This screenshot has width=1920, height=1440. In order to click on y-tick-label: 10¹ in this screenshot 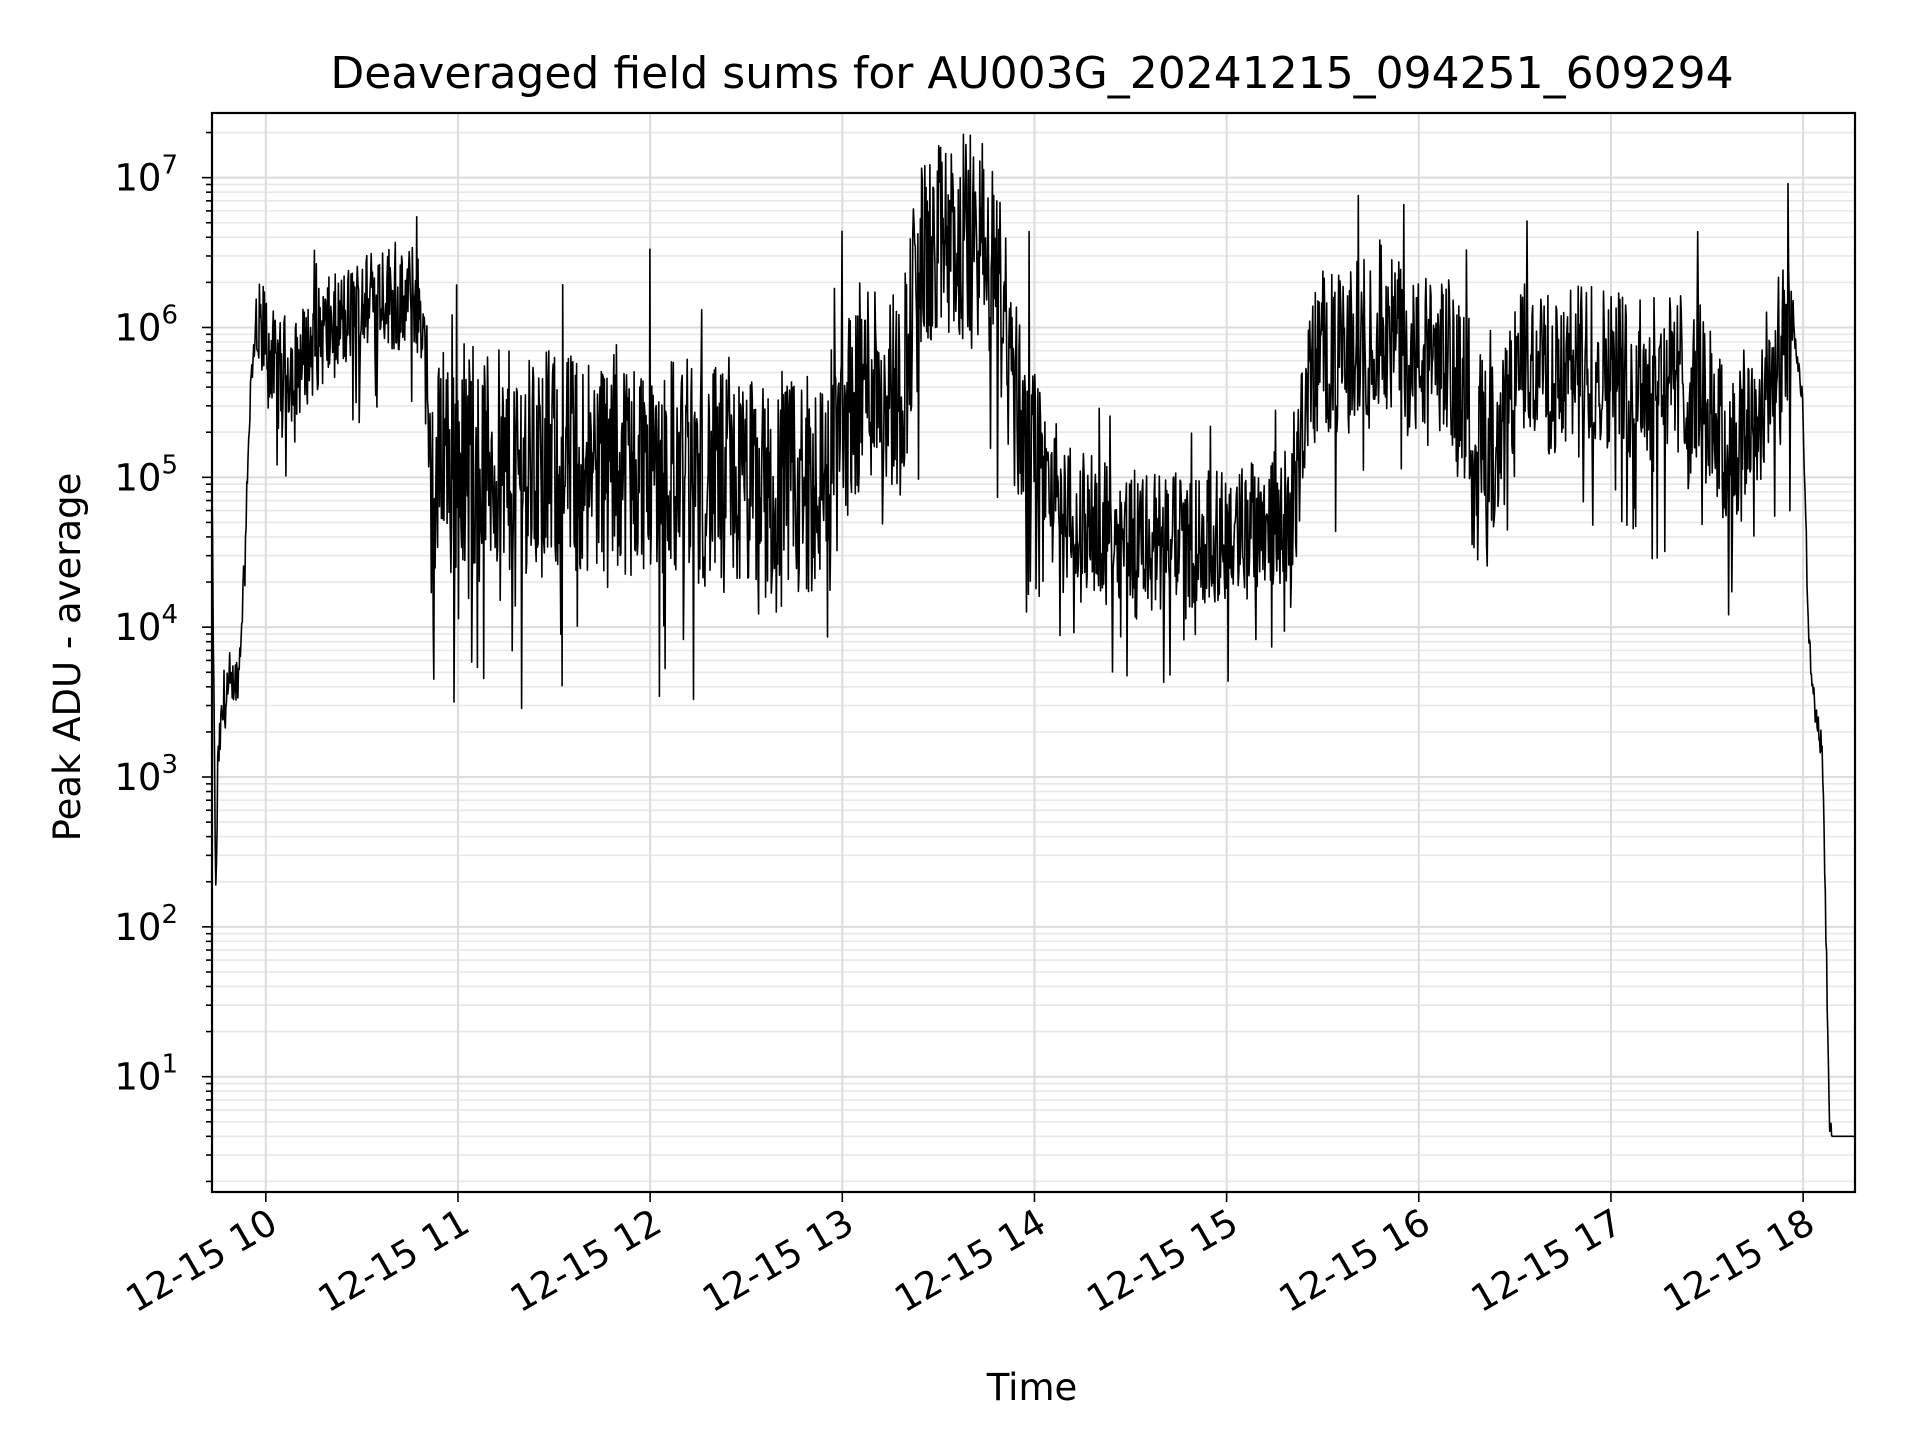, I will do `click(146, 1074)`.